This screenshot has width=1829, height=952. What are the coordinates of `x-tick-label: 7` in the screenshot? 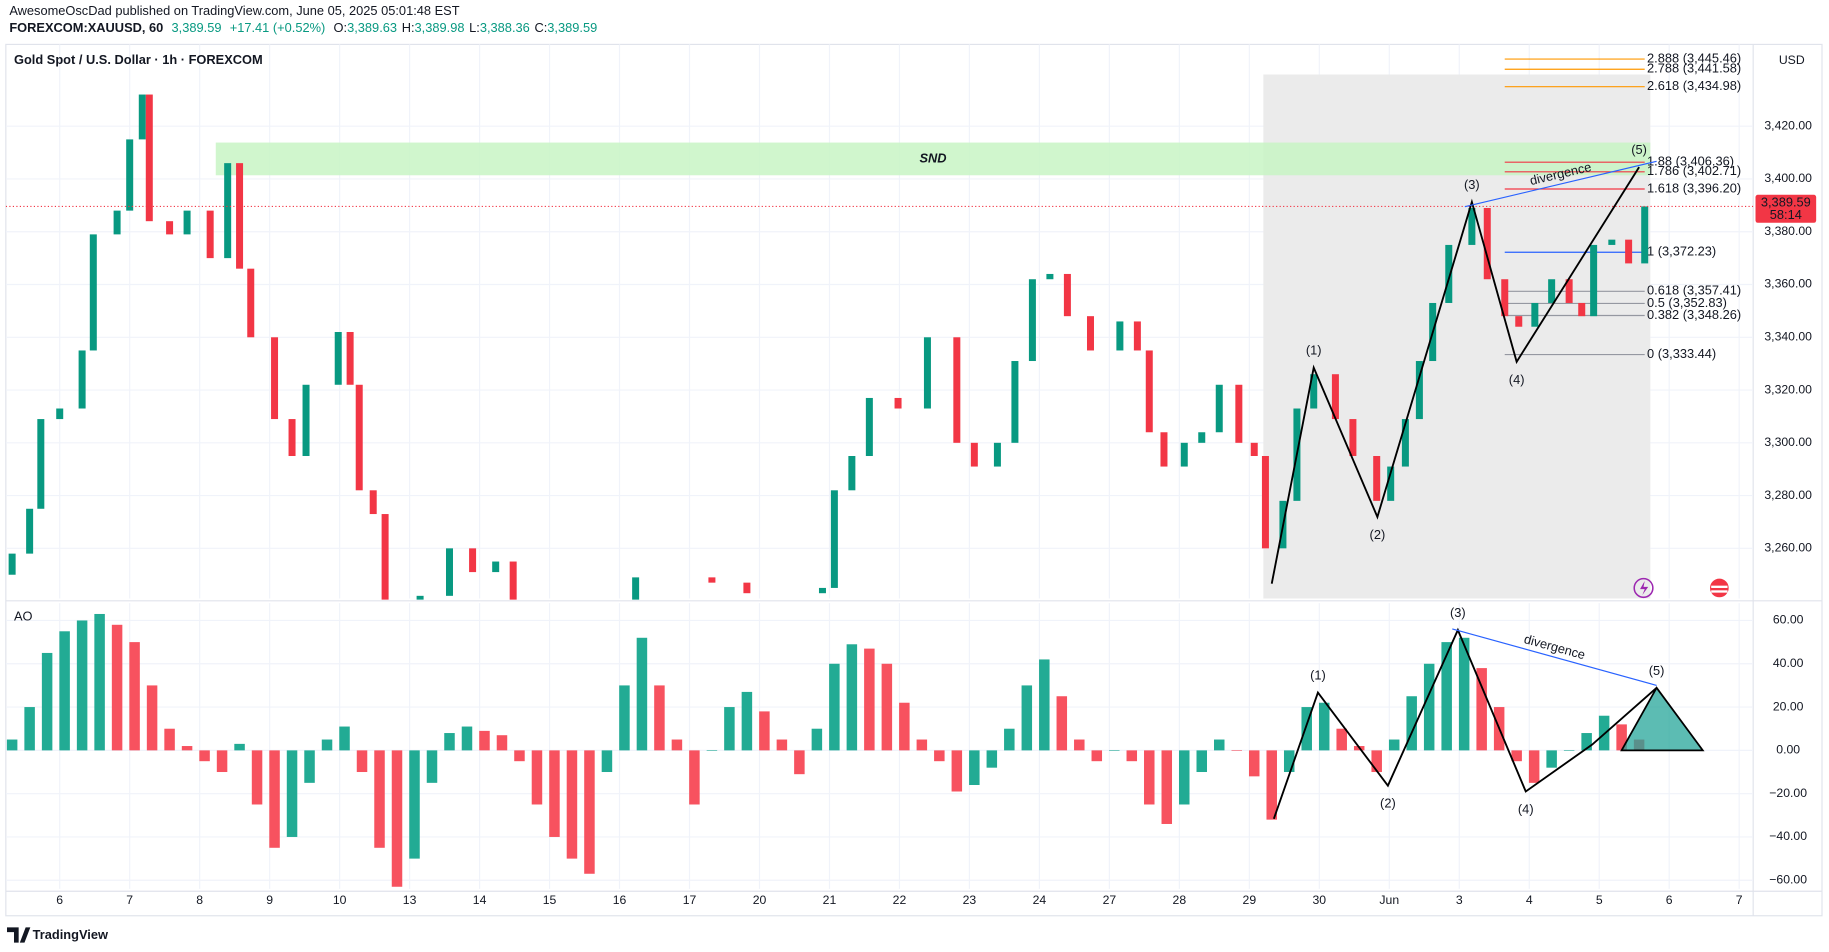 It's located at (1739, 900).